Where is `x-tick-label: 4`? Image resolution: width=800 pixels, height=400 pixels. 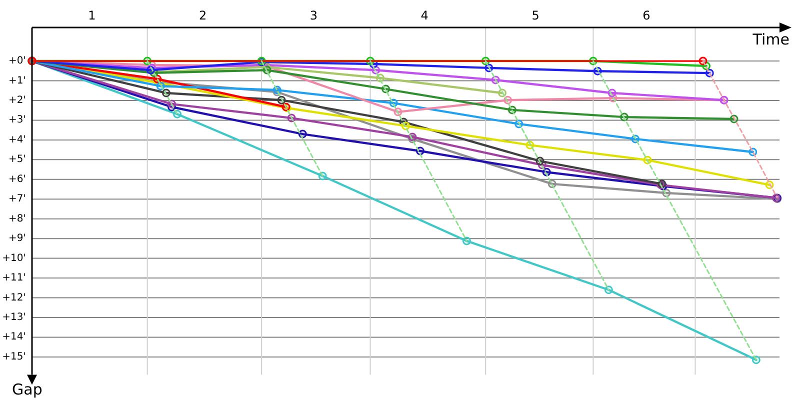
x-tick-label: 4 is located at coordinates (424, 15).